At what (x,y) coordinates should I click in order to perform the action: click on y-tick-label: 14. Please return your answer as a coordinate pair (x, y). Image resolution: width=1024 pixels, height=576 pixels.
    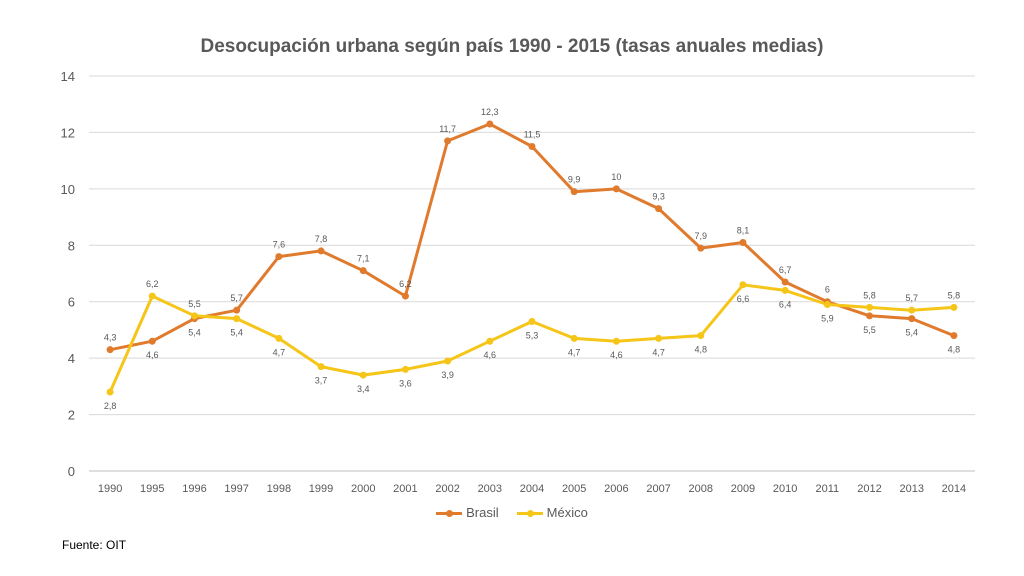
    Looking at the image, I should click on (68, 76).